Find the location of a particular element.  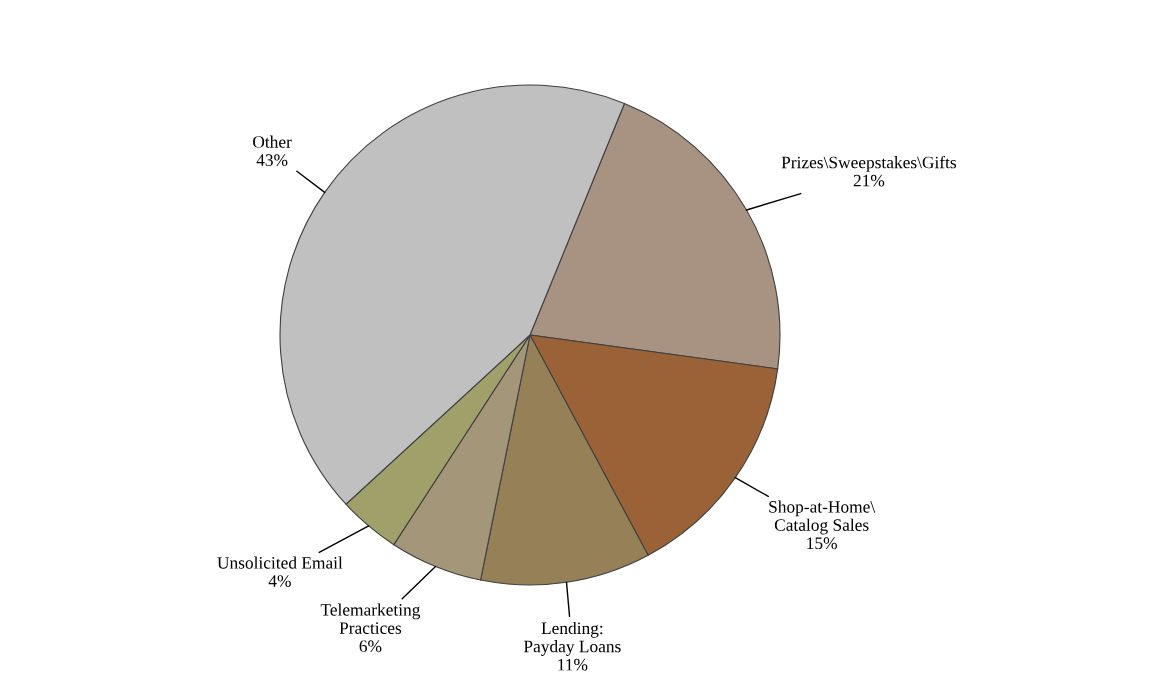

slice-label: Telemarketing Practices is located at coordinates (370, 618).